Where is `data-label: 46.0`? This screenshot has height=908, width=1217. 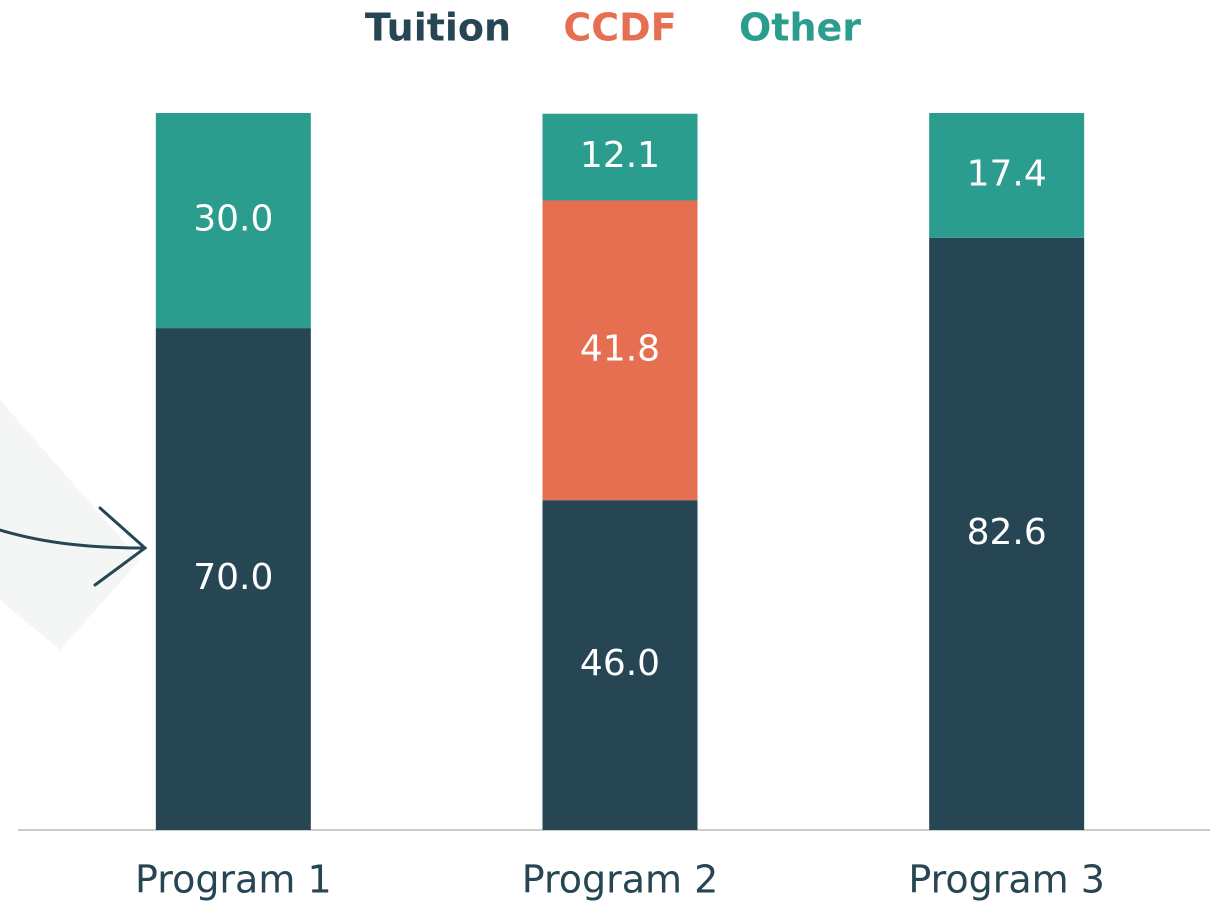
data-label: 46.0 is located at coordinates (620, 663).